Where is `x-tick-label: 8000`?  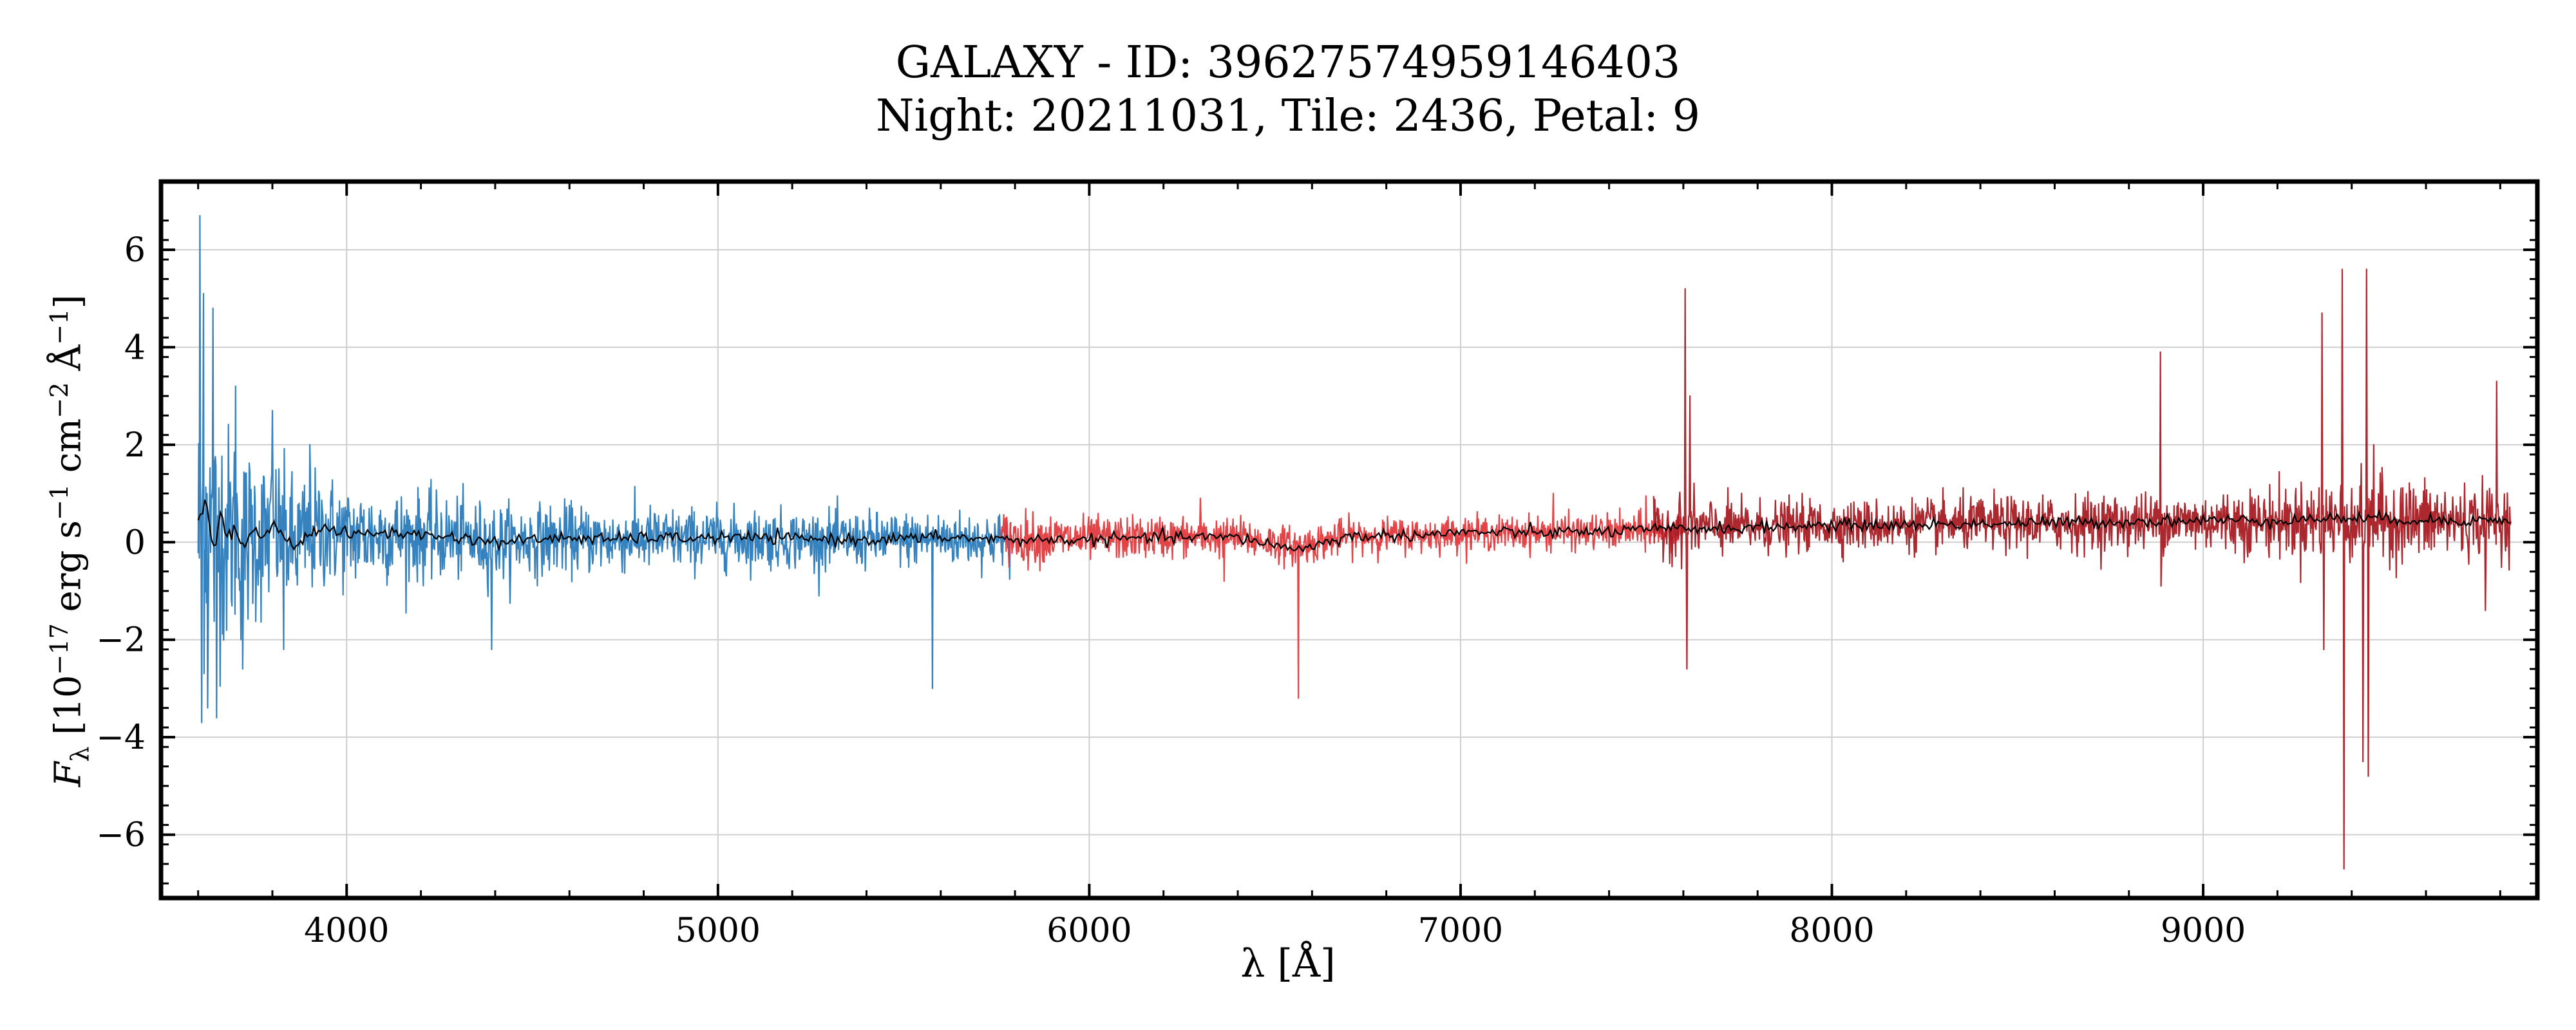
x-tick-label: 8000 is located at coordinates (1832, 931).